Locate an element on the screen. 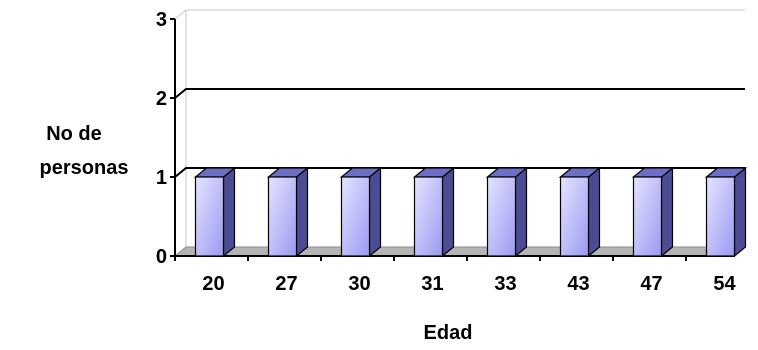  y-tick-label: 1 is located at coordinates (161, 178).